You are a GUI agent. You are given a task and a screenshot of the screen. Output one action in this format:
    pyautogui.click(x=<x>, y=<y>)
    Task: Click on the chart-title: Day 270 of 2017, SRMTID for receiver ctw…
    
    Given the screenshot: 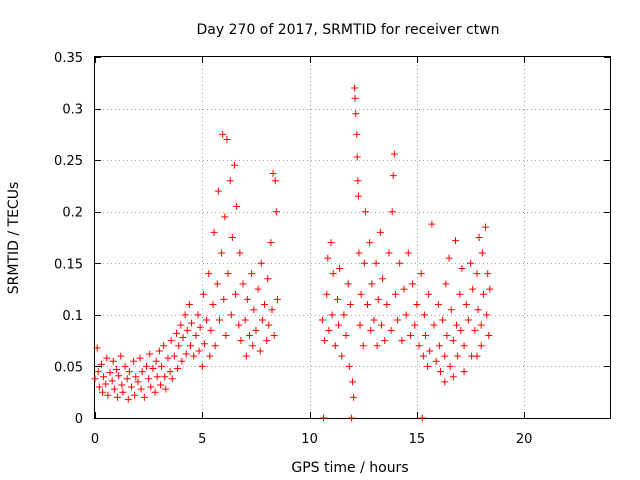 What is the action you would take?
    pyautogui.click(x=348, y=30)
    